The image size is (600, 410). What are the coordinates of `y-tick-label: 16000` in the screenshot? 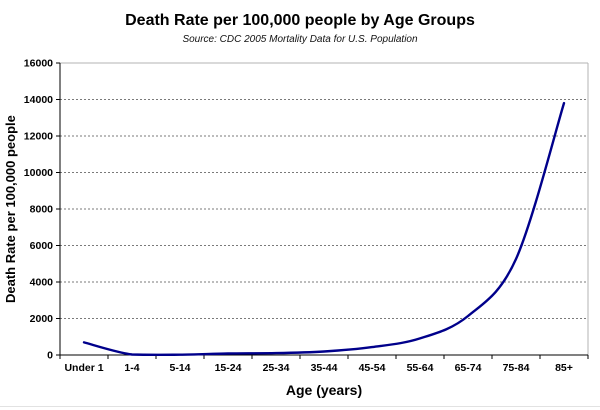 It's located at (38, 64).